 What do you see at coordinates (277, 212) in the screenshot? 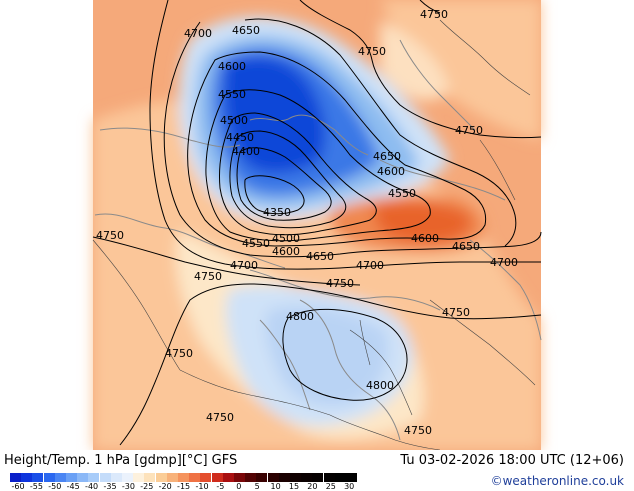
I see `contour-label: 4350` at bounding box center [277, 212].